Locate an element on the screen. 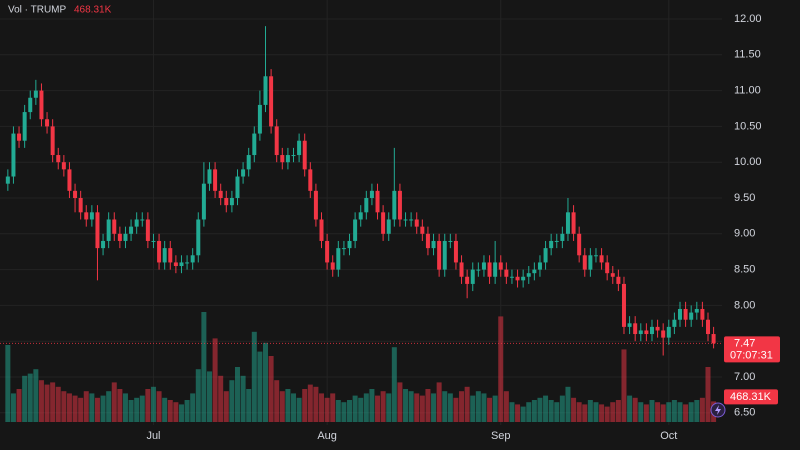 The width and height of the screenshot is (800, 450). x-tick-label: Sep is located at coordinates (501, 436).